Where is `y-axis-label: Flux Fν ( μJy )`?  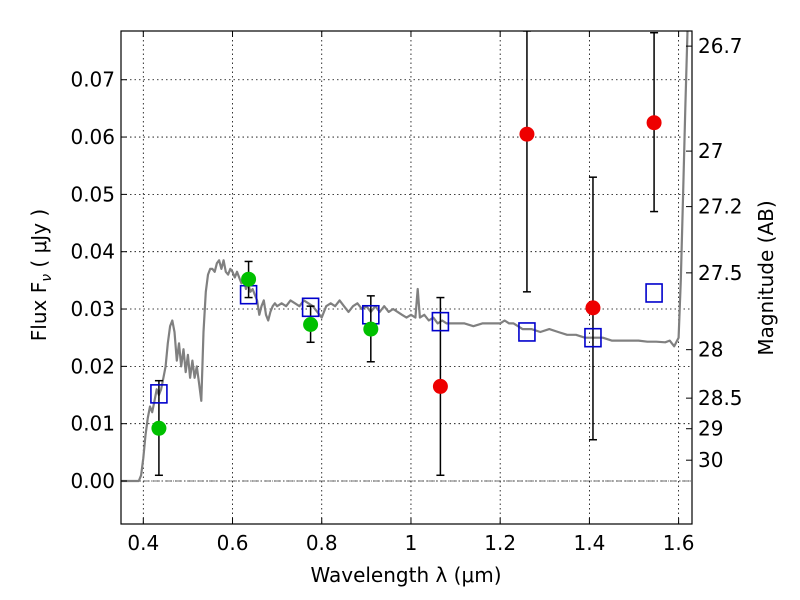 y-axis-label: Flux Fν ( μJy ) is located at coordinates (41, 275).